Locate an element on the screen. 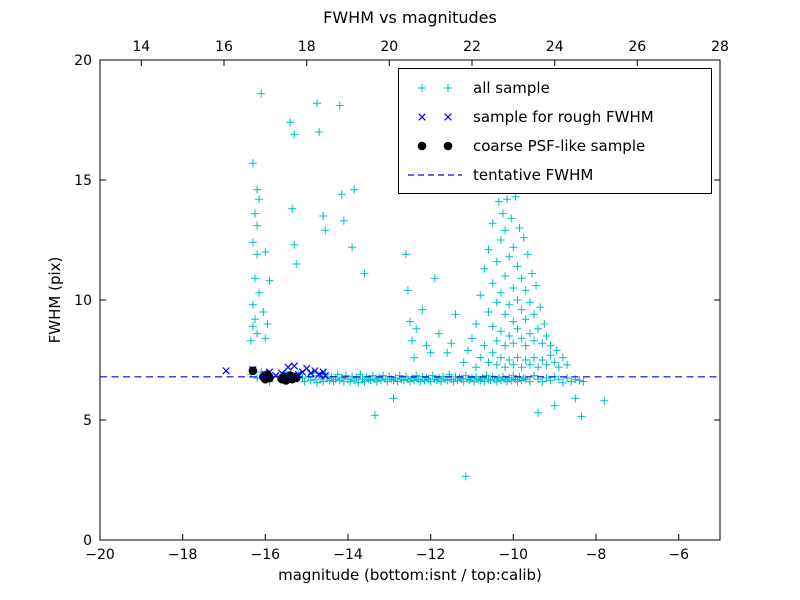 The height and width of the screenshot is (600, 800). svg-text: −18 is located at coordinates (183, 555).